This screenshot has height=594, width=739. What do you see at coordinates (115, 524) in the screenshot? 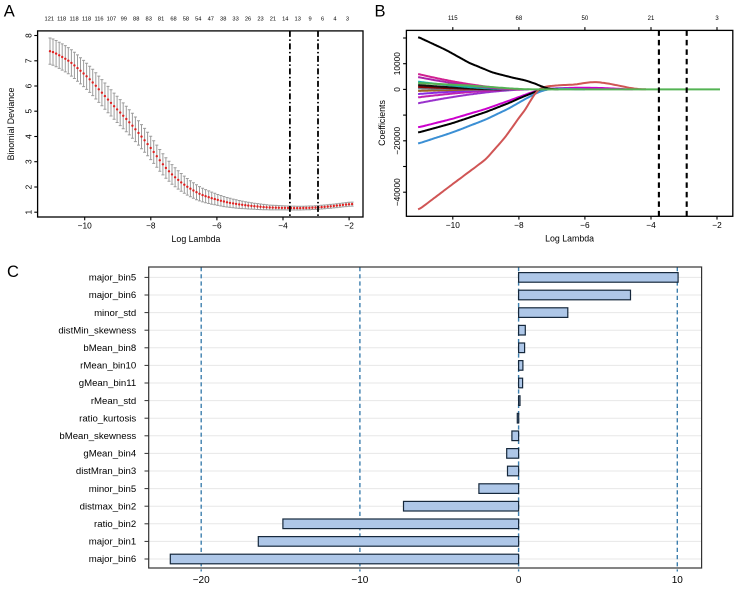
I see `svg-text: ratio_bin2` at bounding box center [115, 524].